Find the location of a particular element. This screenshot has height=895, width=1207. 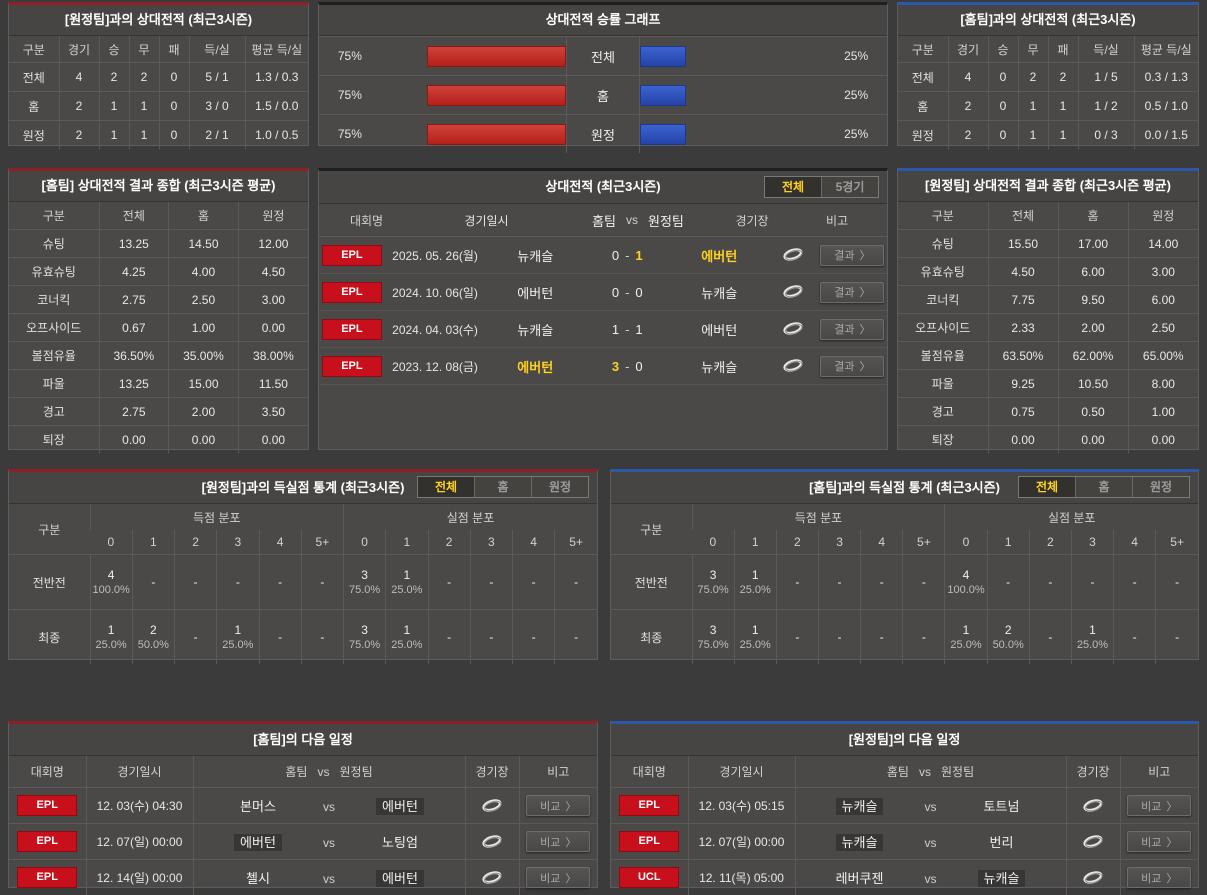

stat-cell: 6.00 is located at coordinates (1163, 300).